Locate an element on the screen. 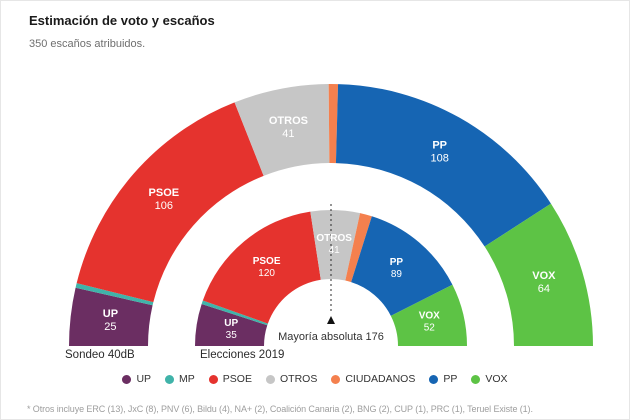 This screenshot has height=420, width=630. segment-up-outer is located at coordinates (111, 316).